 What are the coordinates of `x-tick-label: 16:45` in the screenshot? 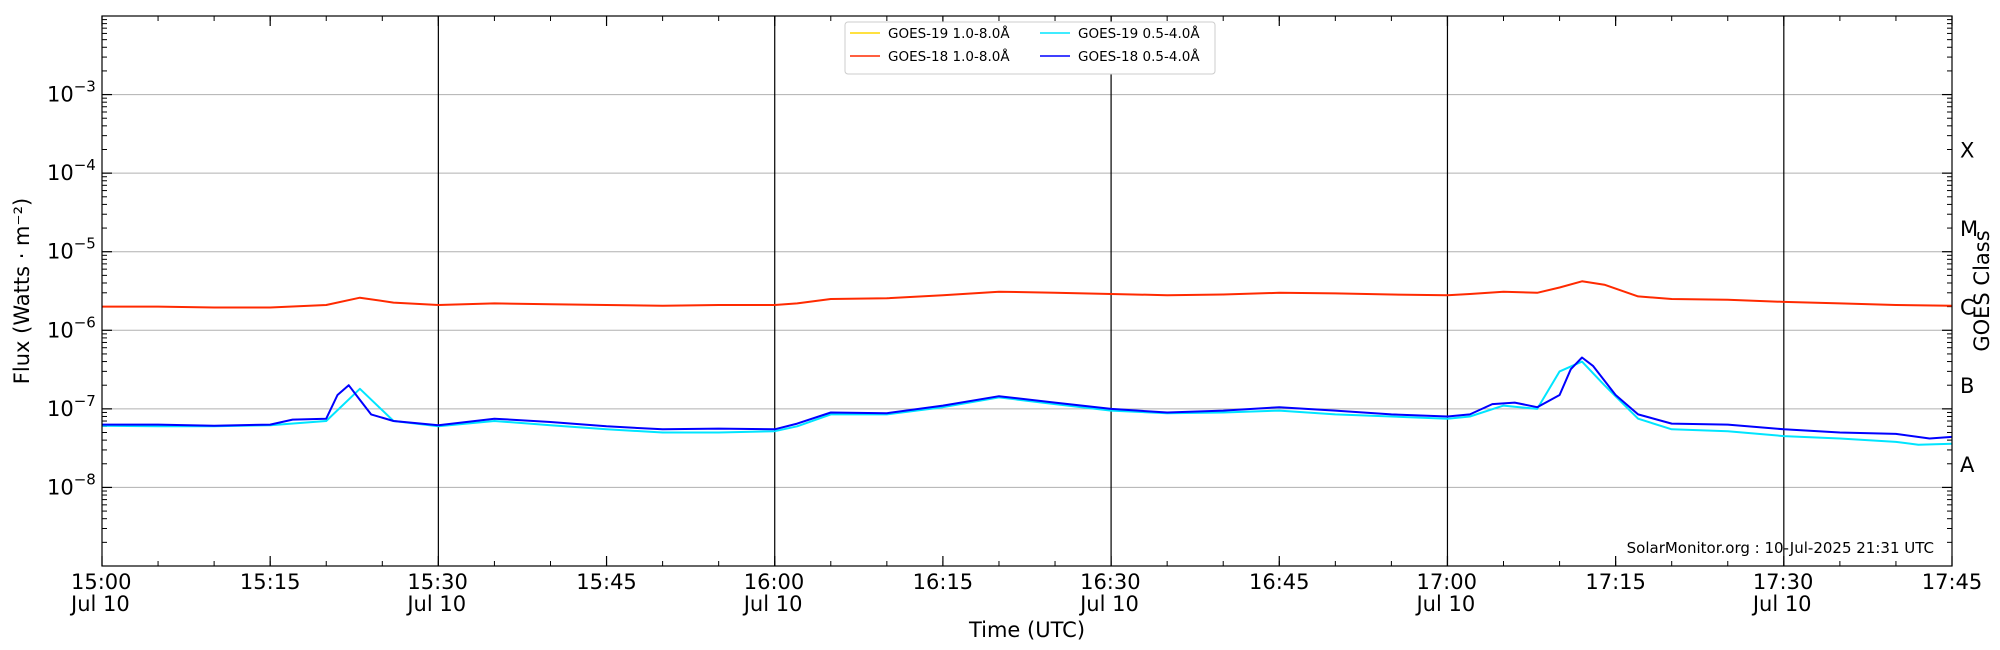 It's located at (1279, 582).